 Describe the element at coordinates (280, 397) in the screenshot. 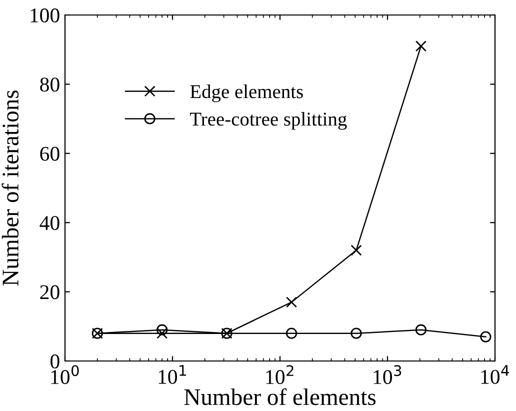

I see `x-axis-title: Number of elements` at that location.